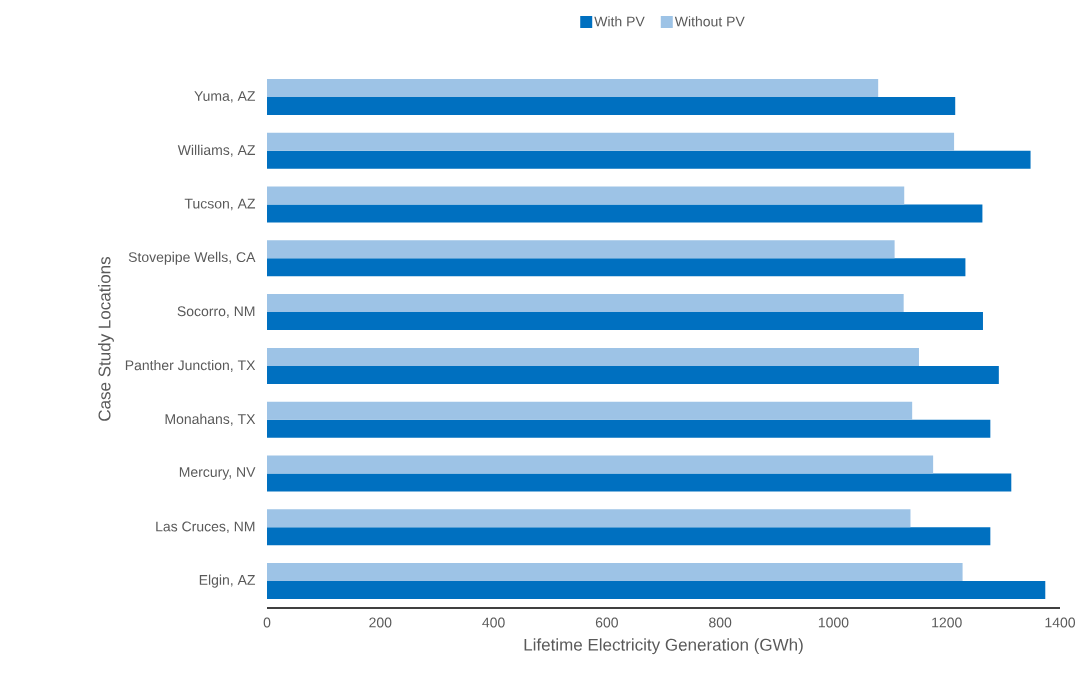  What do you see at coordinates (227, 581) in the screenshot?
I see `y-tick-label: Elgin, AZ` at bounding box center [227, 581].